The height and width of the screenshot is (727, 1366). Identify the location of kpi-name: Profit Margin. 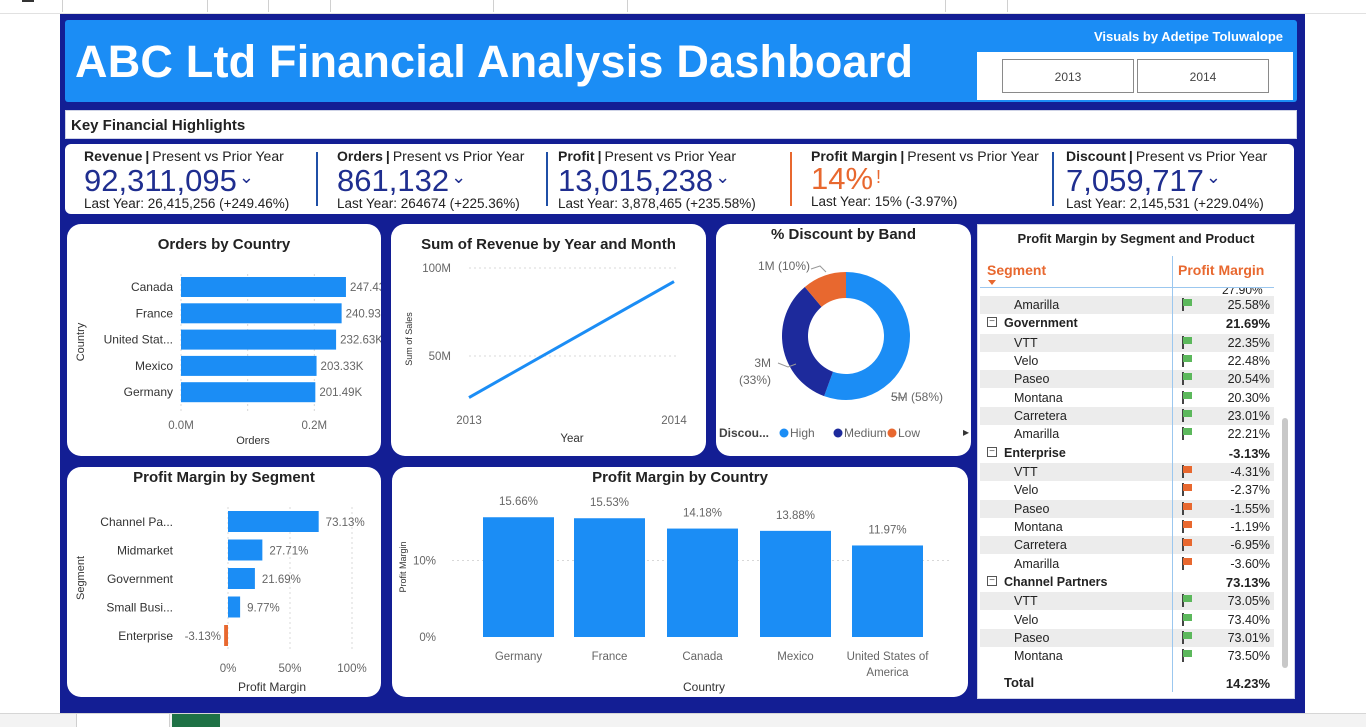
(854, 156).